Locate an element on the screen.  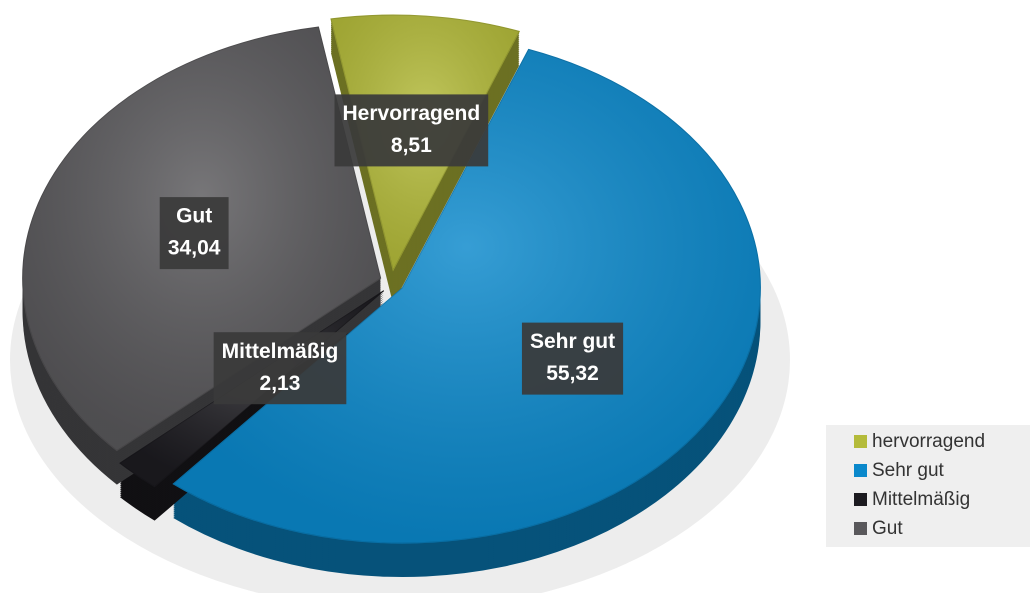
data-label: Mittelmäßig 2,13 is located at coordinates (280, 368).